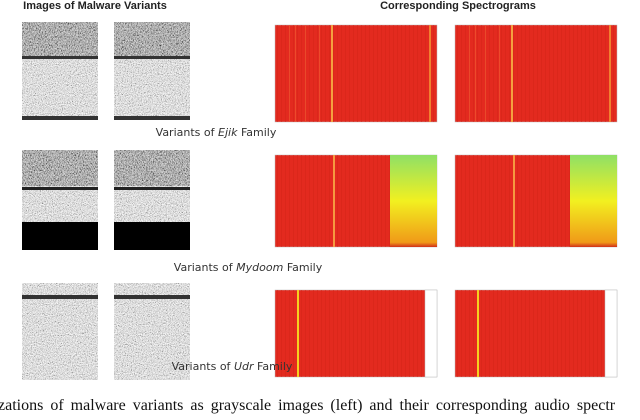 The height and width of the screenshot is (420, 640). What do you see at coordinates (258, 132) in the screenshot?
I see `suffix: Family` at bounding box center [258, 132].